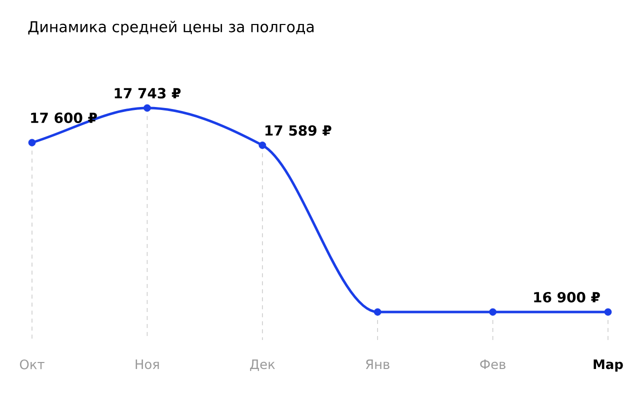  I want to click on data-label: 17 589 ₽, so click(299, 130).